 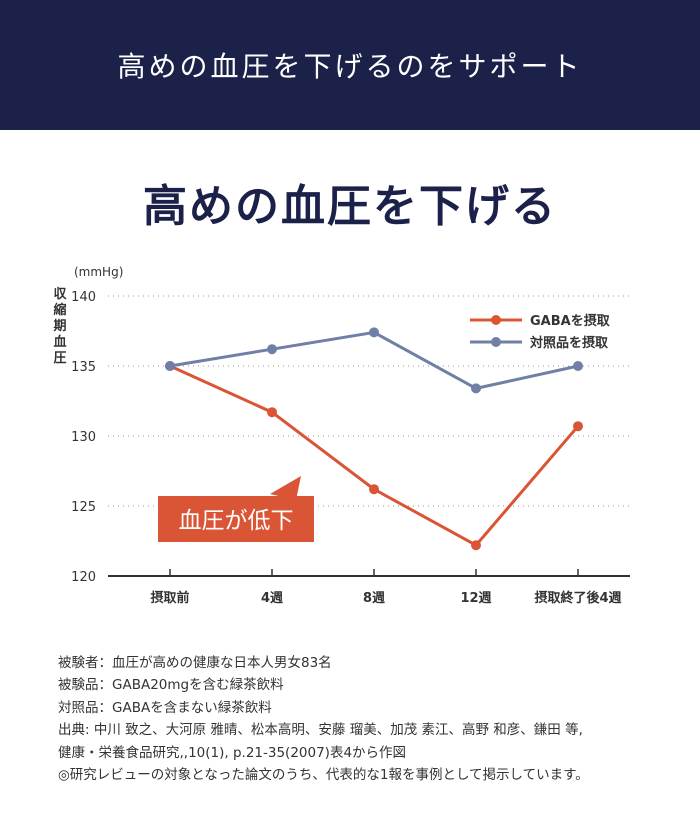 What do you see at coordinates (272, 598) in the screenshot?
I see `x-tick-label: 4週` at bounding box center [272, 598].